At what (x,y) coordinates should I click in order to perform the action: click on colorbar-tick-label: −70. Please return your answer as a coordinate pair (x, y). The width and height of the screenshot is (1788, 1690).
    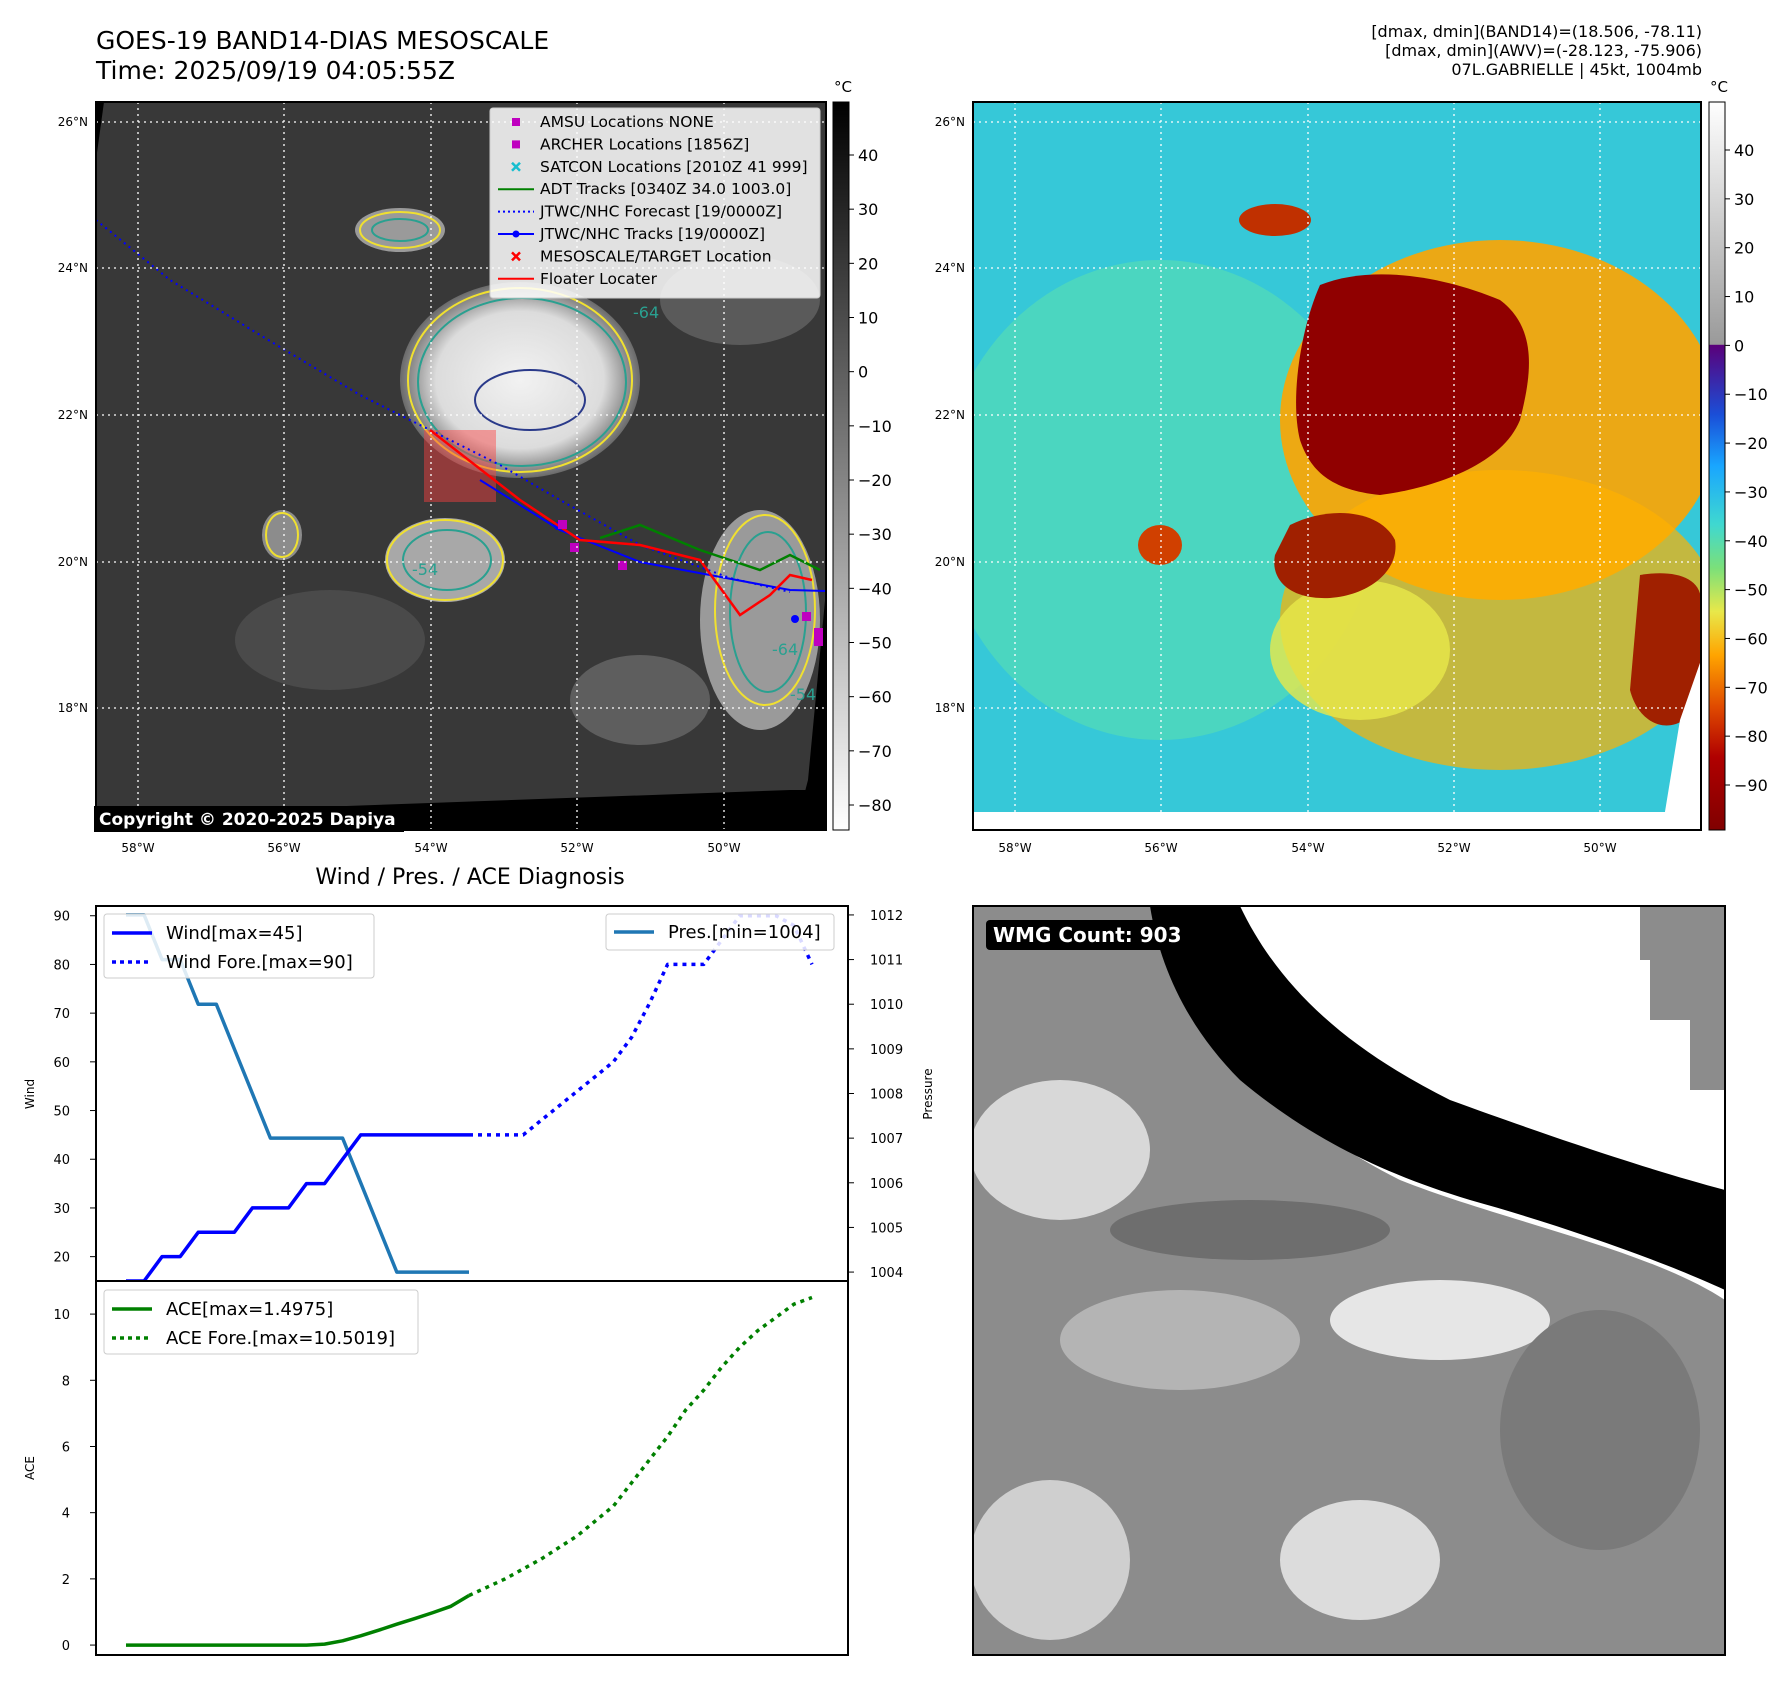
    Looking at the image, I should click on (875, 751).